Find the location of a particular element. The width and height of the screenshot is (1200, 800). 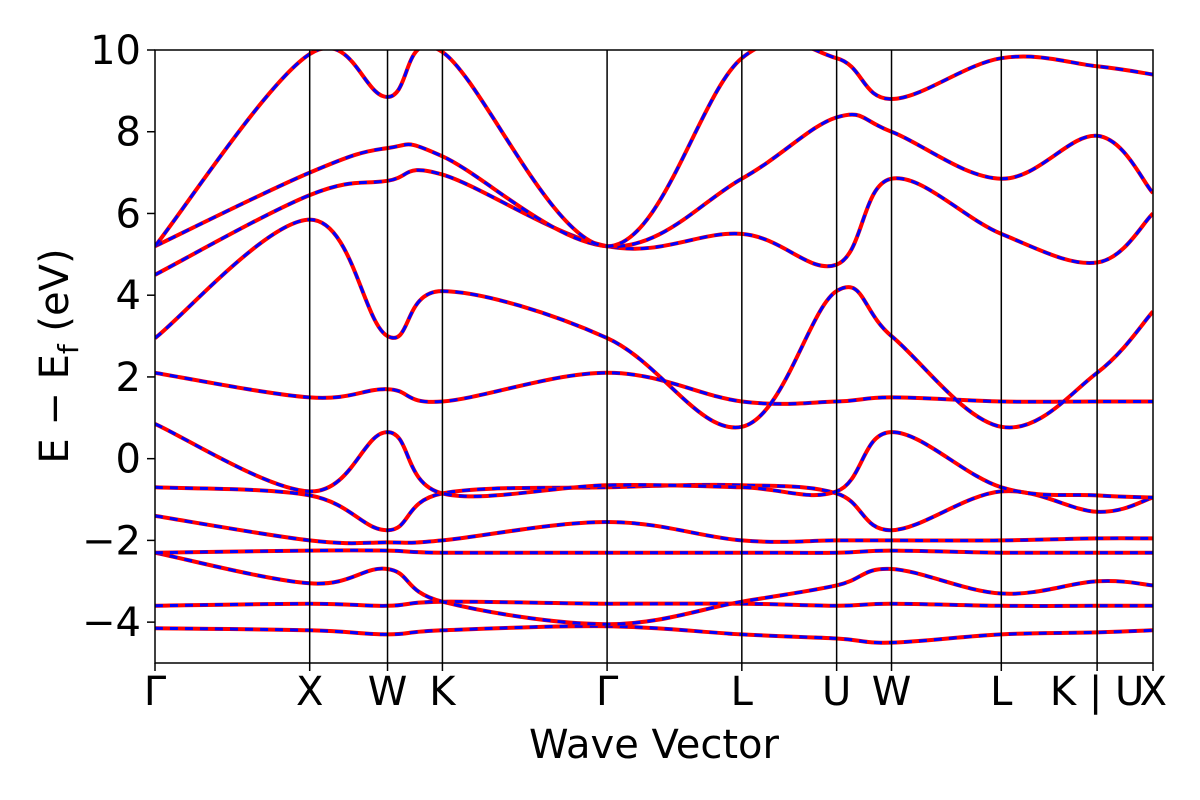

x-tick-label: U is located at coordinates (836, 692).